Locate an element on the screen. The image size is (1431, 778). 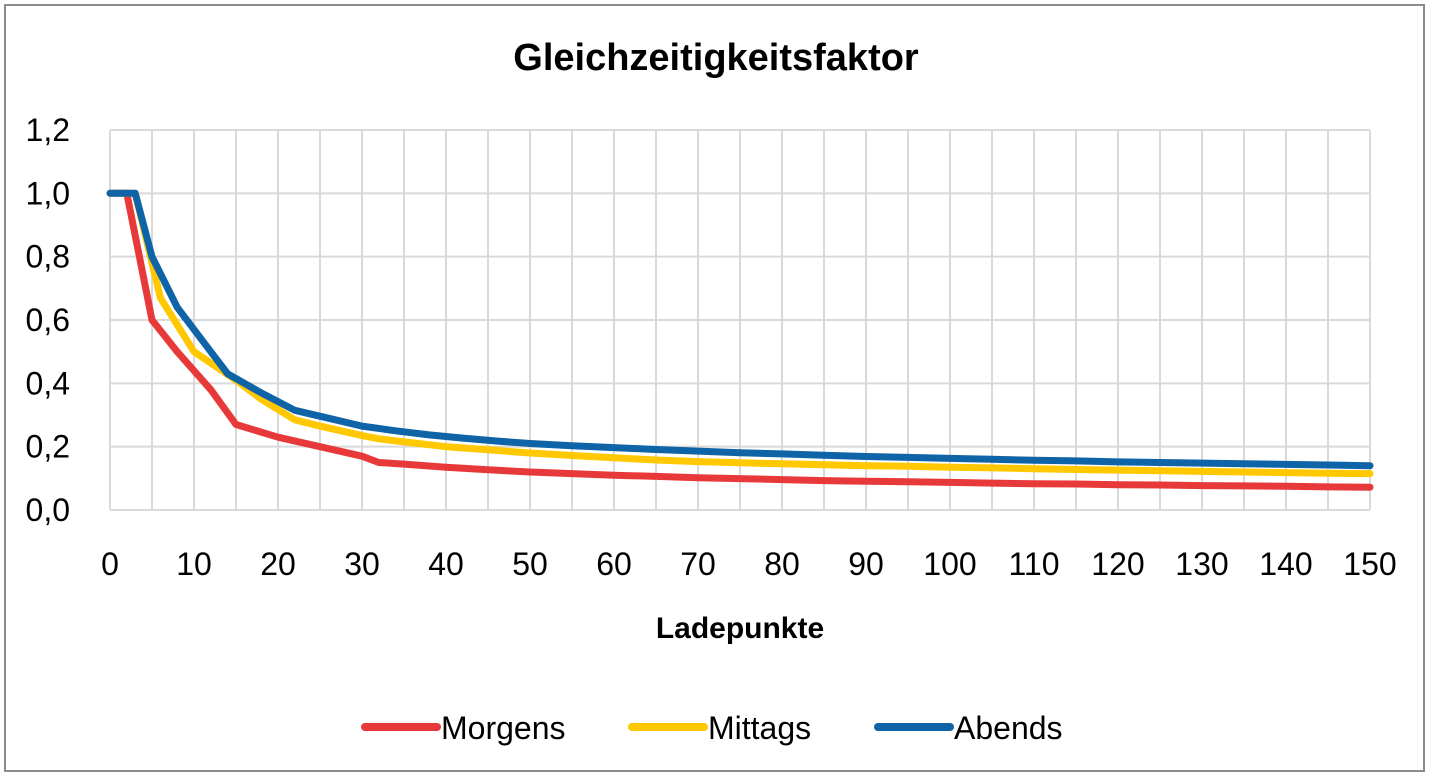
x-tick-label: 130 is located at coordinates (1201, 564).